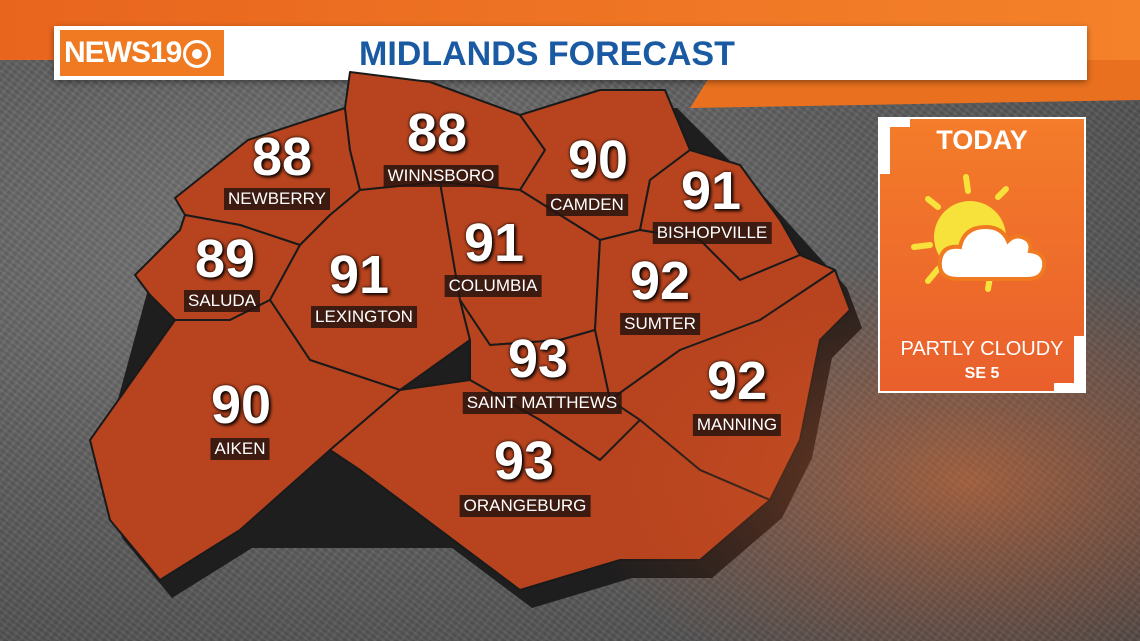 The image size is (1140, 641). What do you see at coordinates (493, 286) in the screenshot?
I see `city-label: COLUMBIA` at bounding box center [493, 286].